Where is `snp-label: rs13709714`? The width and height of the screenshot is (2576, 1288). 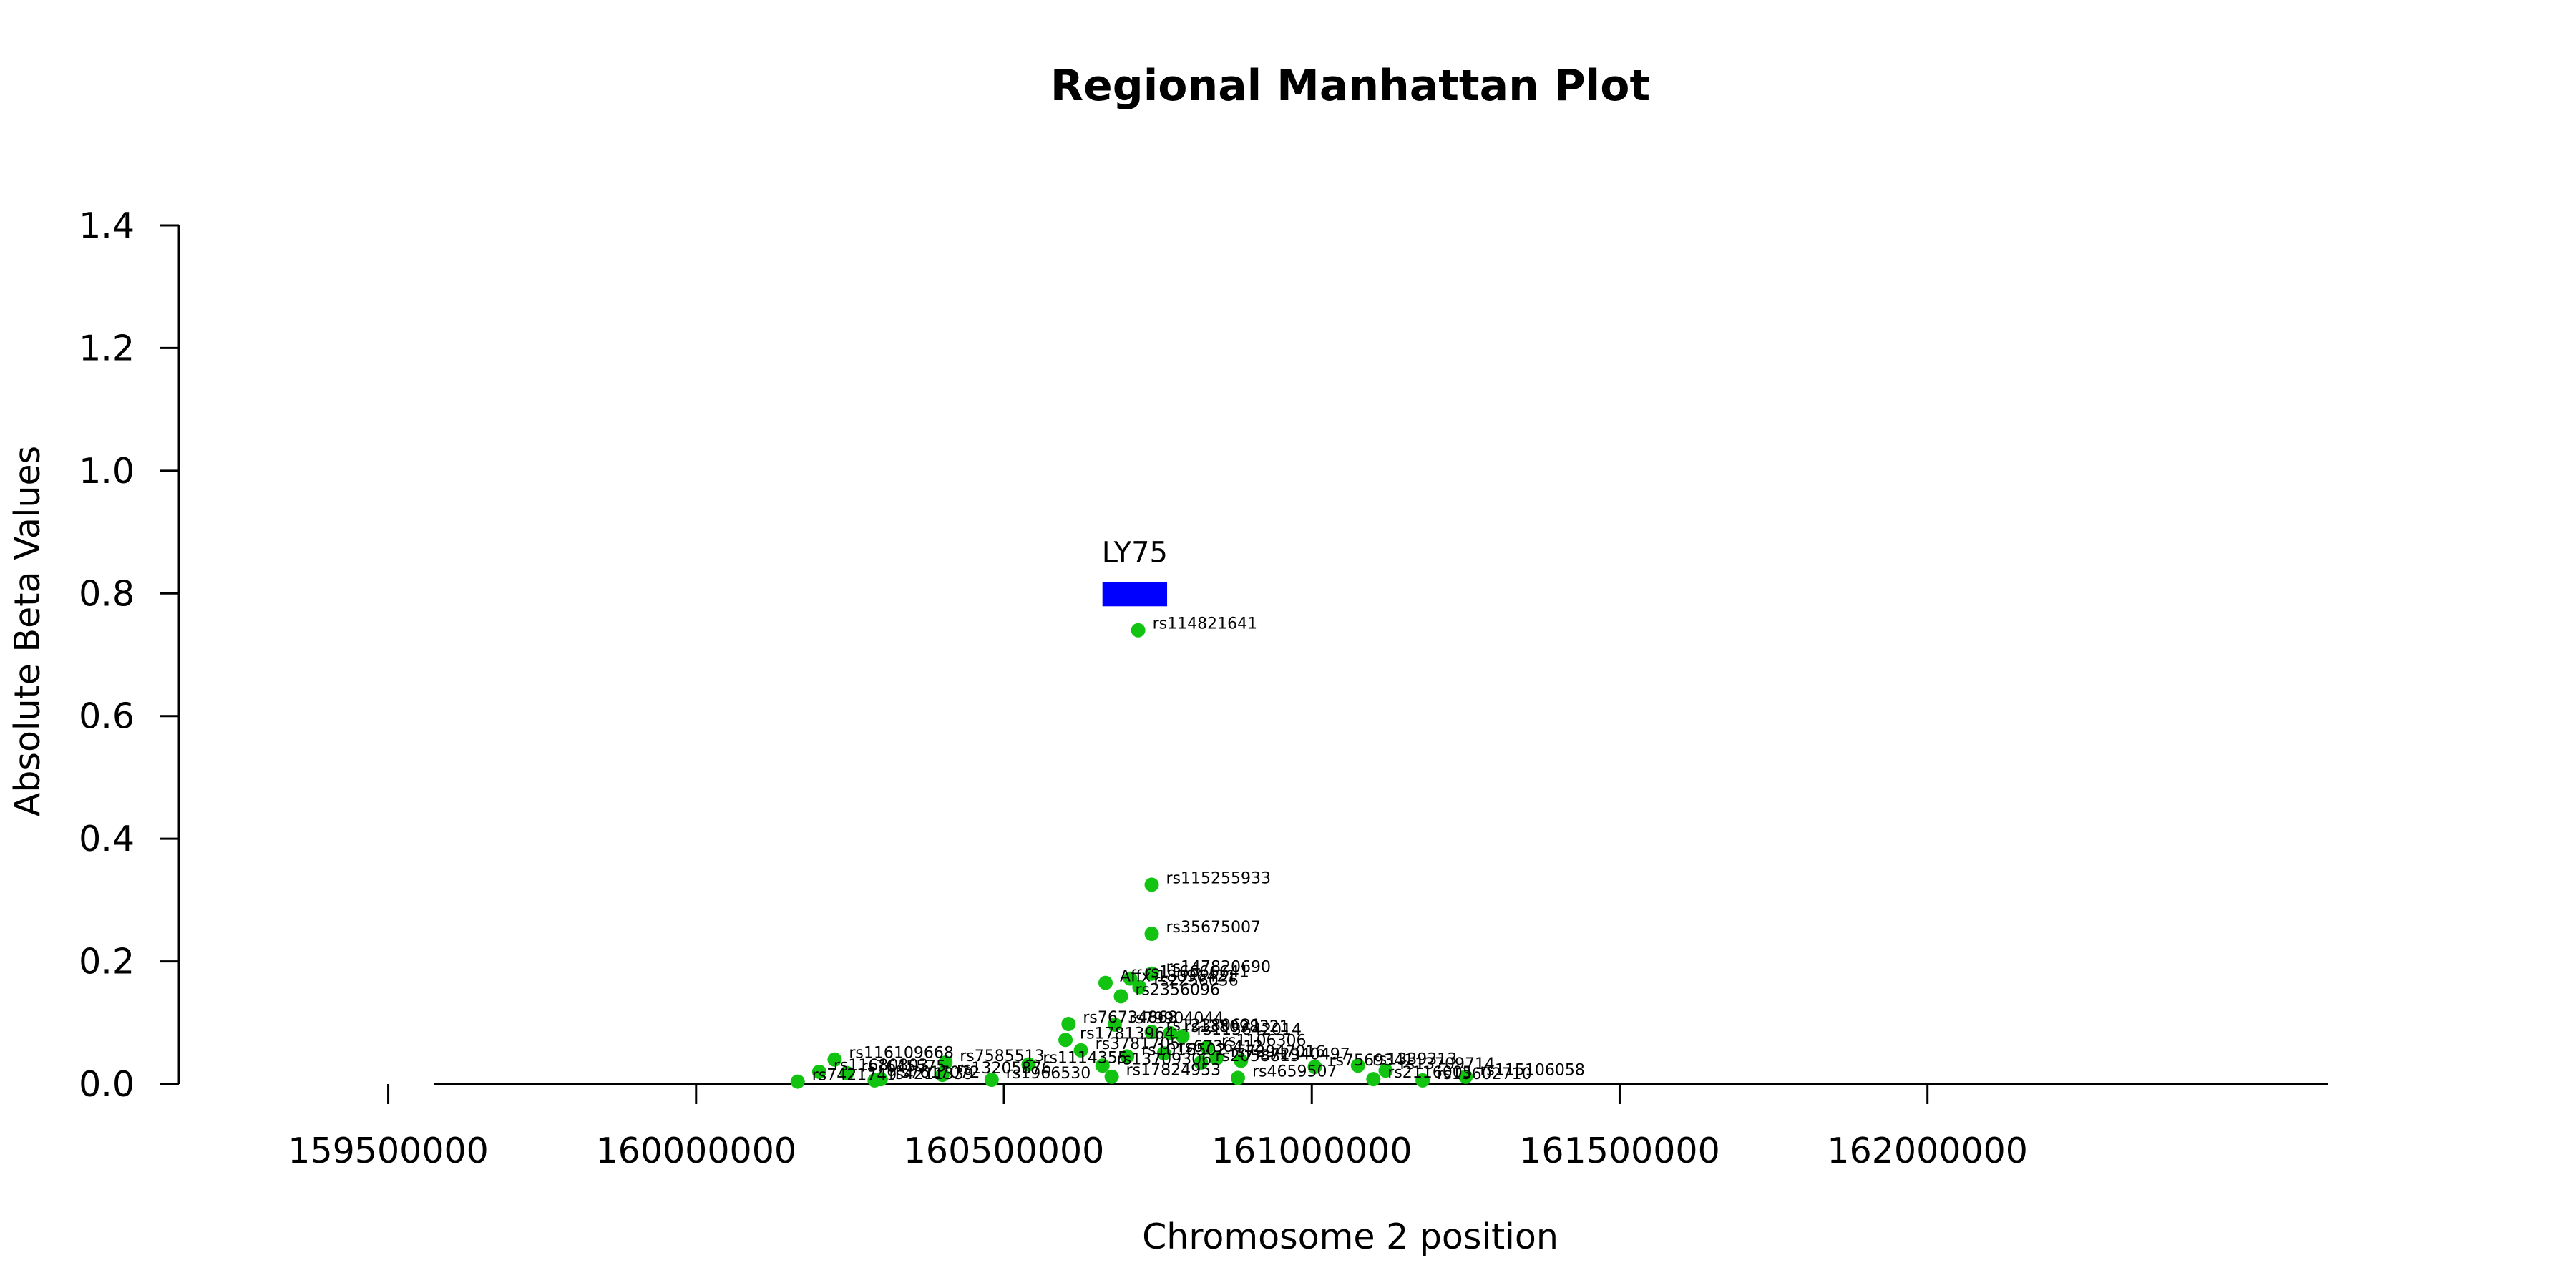 snp-label: rs13709714 is located at coordinates (1447, 1064).